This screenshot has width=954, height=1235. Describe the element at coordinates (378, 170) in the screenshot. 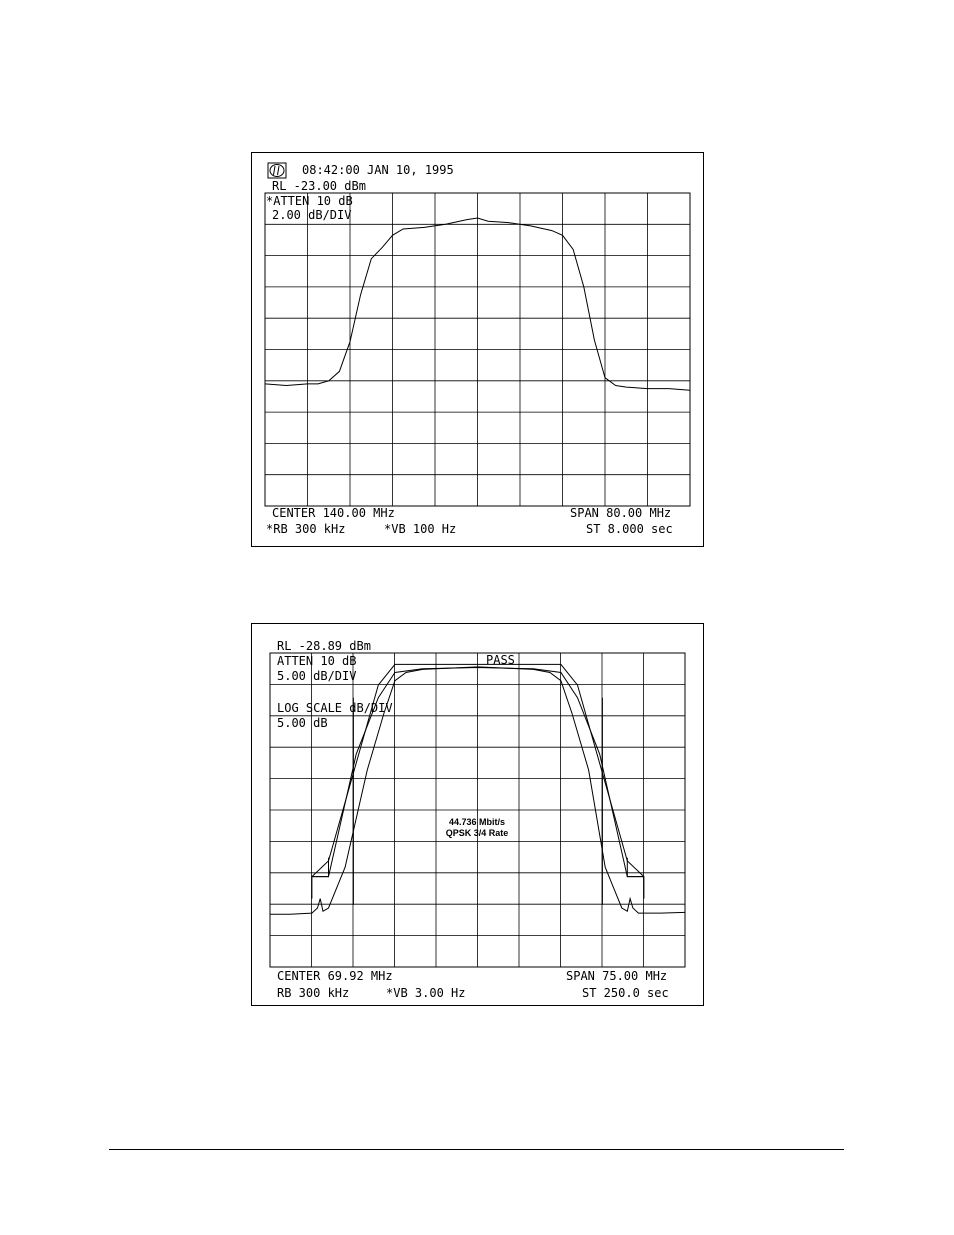

I see `timestamp: 08:42:00 JAN 10, 1995` at that location.